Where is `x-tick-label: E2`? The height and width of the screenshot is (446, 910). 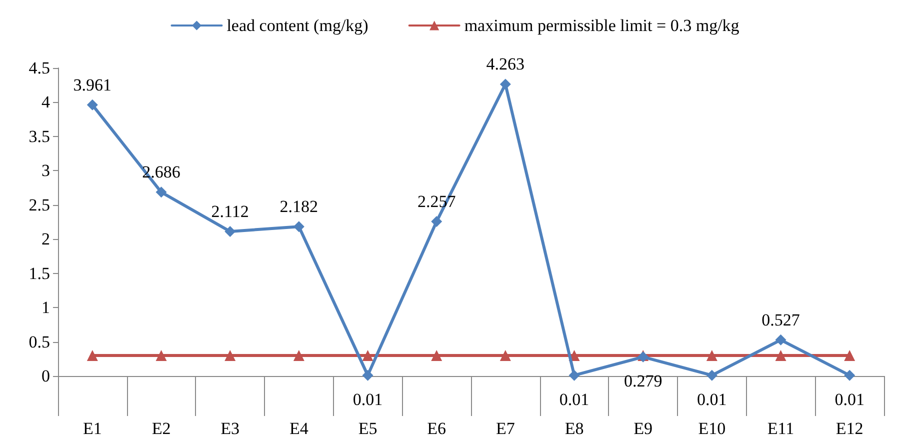
x-tick-label: E2 is located at coordinates (161, 428).